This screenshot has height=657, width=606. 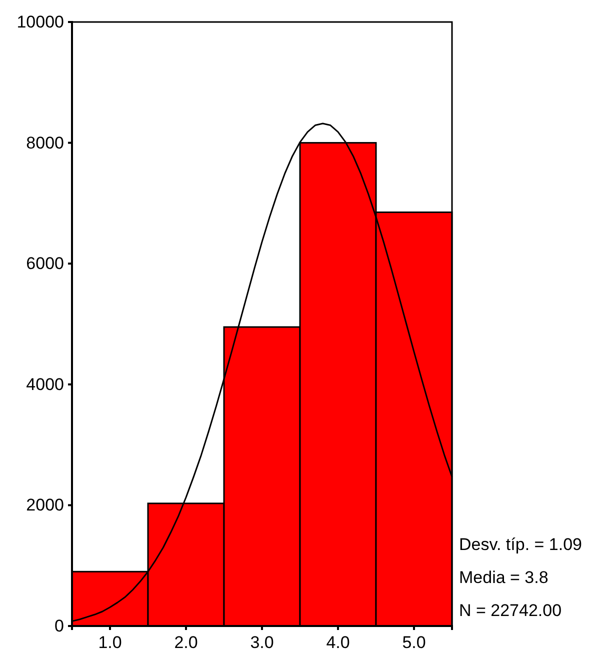 What do you see at coordinates (110, 642) in the screenshot?
I see `x-tick-label: 1.0` at bounding box center [110, 642].